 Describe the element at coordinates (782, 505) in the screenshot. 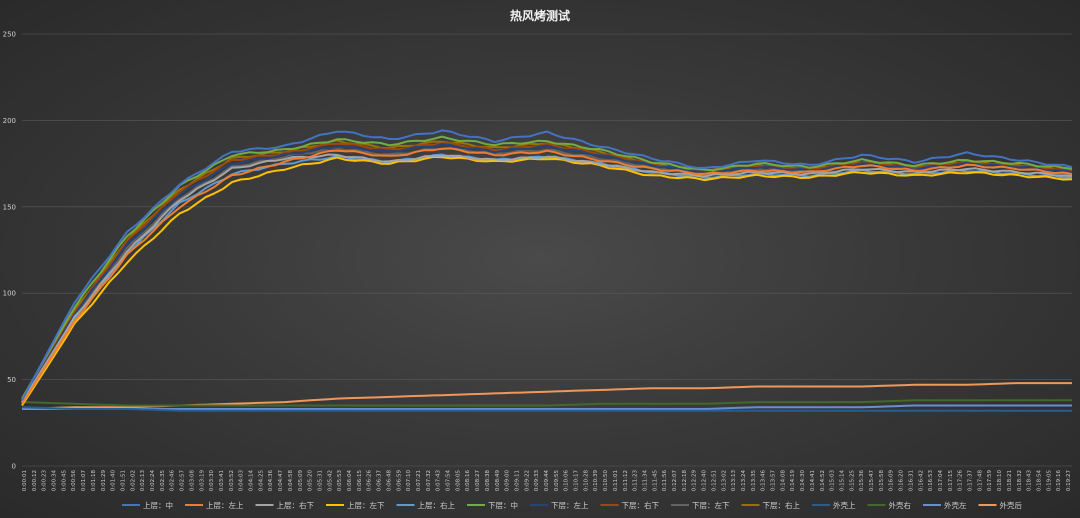

I see `legend-label: 下层：右上` at that location.